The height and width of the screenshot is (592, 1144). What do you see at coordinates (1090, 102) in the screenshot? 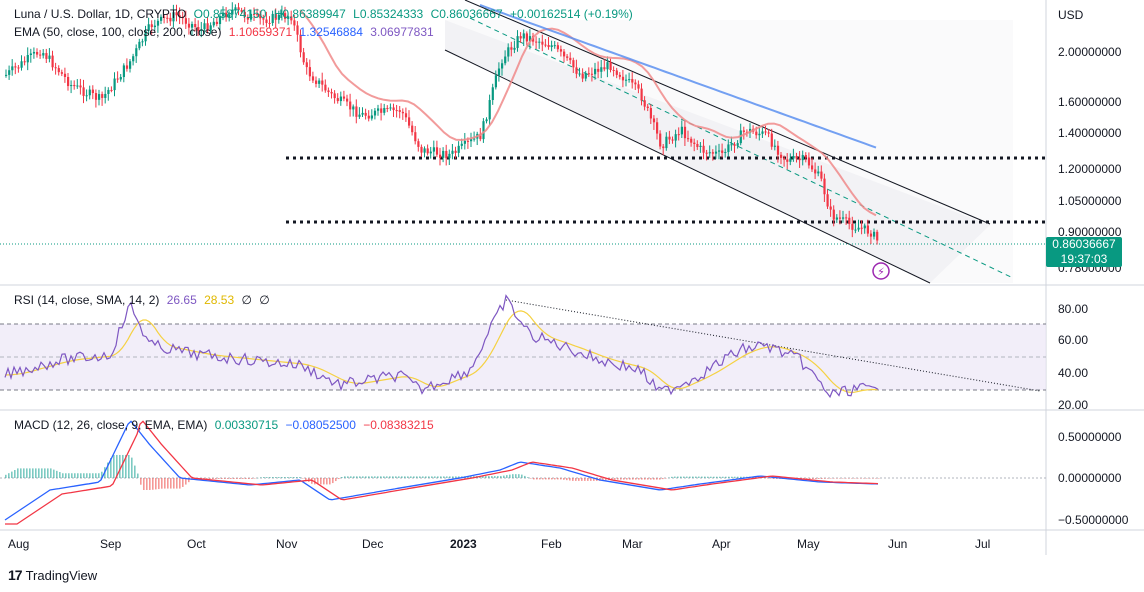
I see `price-tick-label: 1.60000000` at bounding box center [1090, 102].